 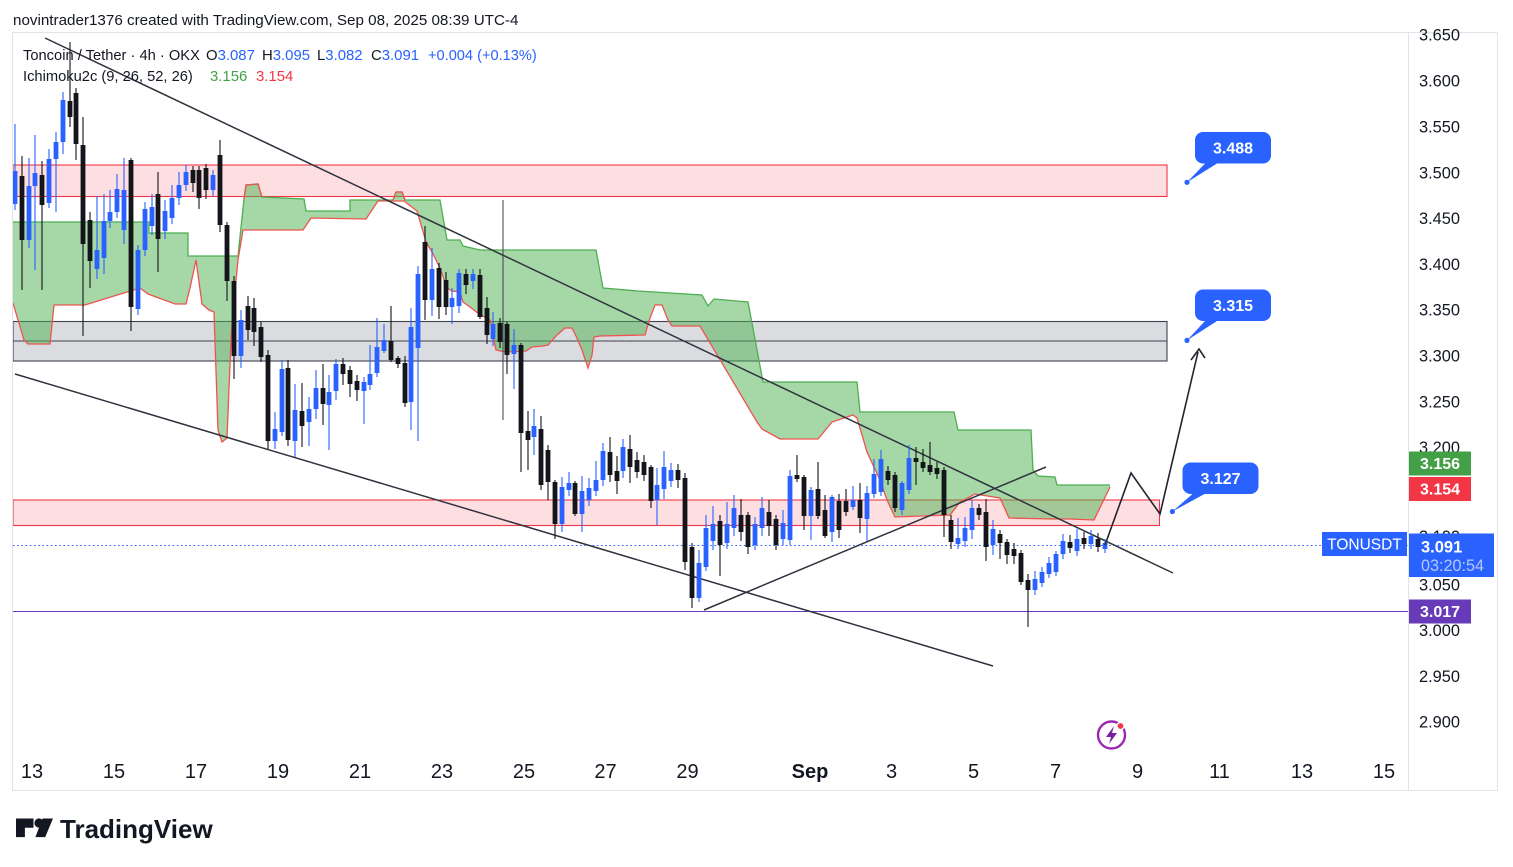 I want to click on svg-text: C3.091, so click(x=395, y=56).